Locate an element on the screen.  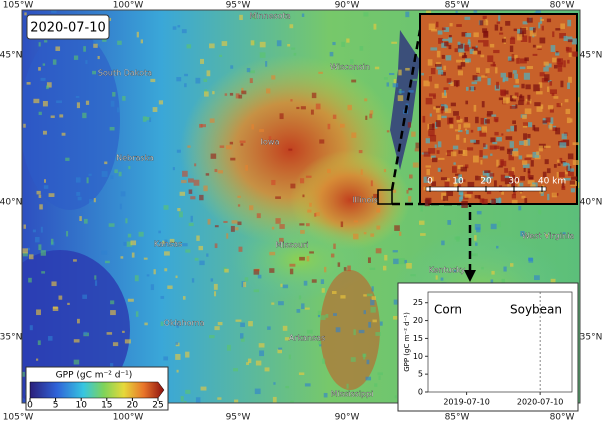
state-label: Mississippi is located at coordinates (352, 394).